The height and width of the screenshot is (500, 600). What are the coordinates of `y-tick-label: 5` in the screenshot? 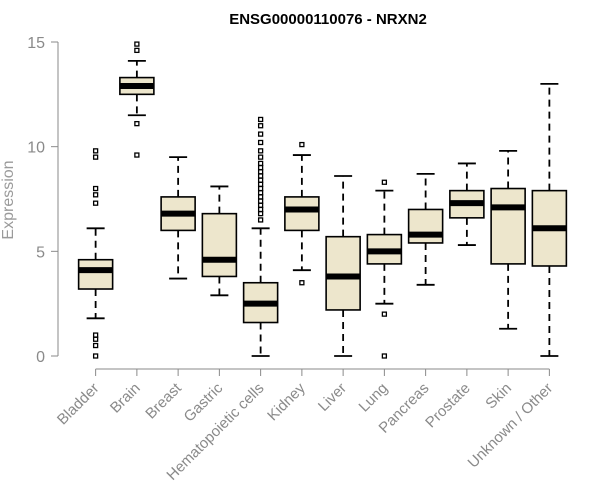 It's located at (40, 252).